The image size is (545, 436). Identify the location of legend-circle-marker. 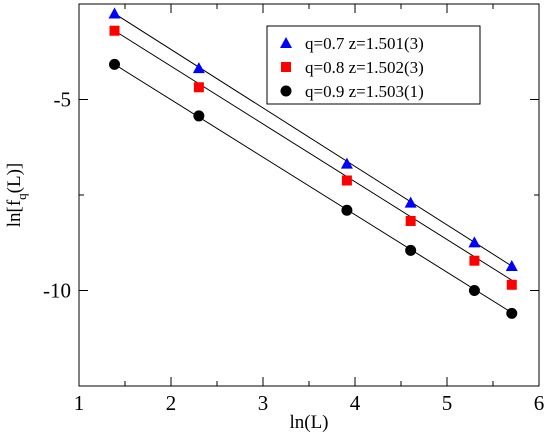
(286, 91).